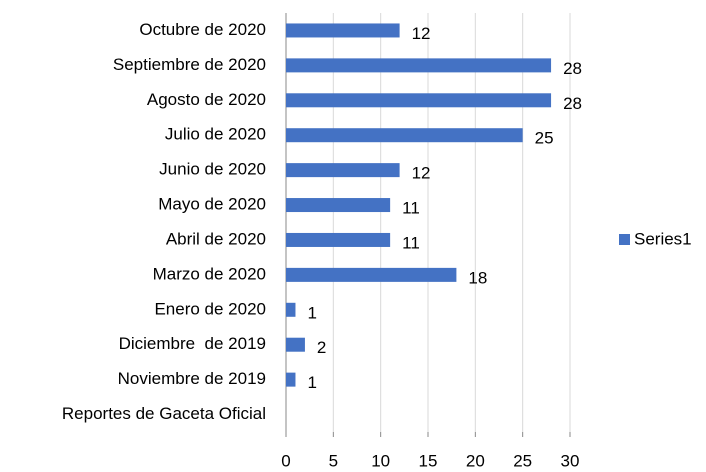 This screenshot has height=472, width=706. Describe the element at coordinates (475, 460) in the screenshot. I see `x-tick-label: 20` at that location.